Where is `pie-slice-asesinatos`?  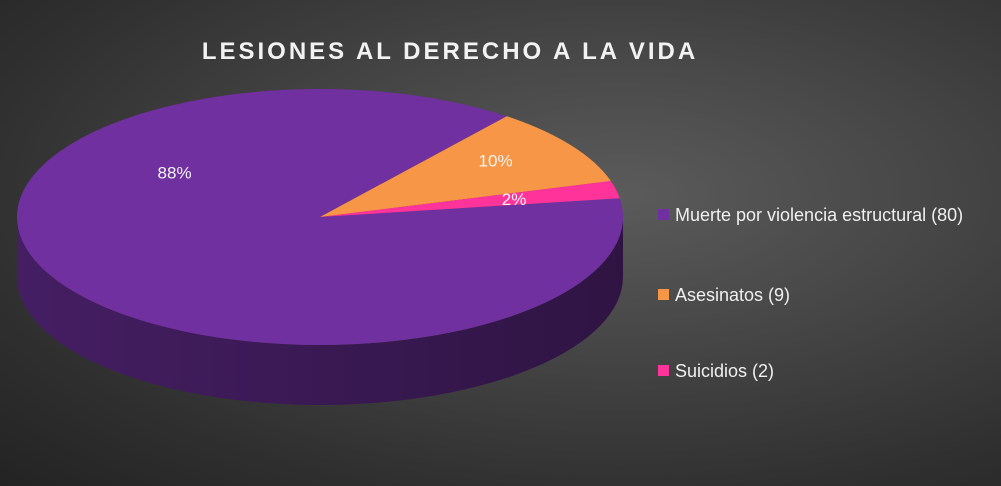
pie-slice-asesinatos is located at coordinates (465, 166).